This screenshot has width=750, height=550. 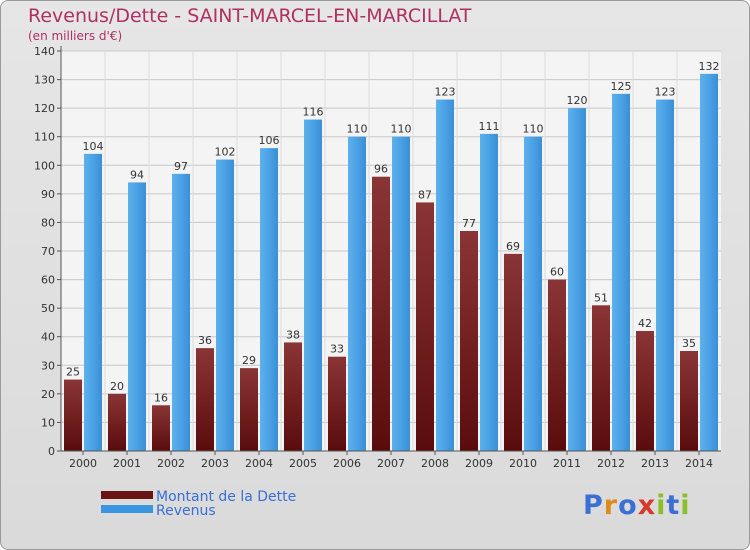 I want to click on logo-letter: P, so click(x=593, y=505).